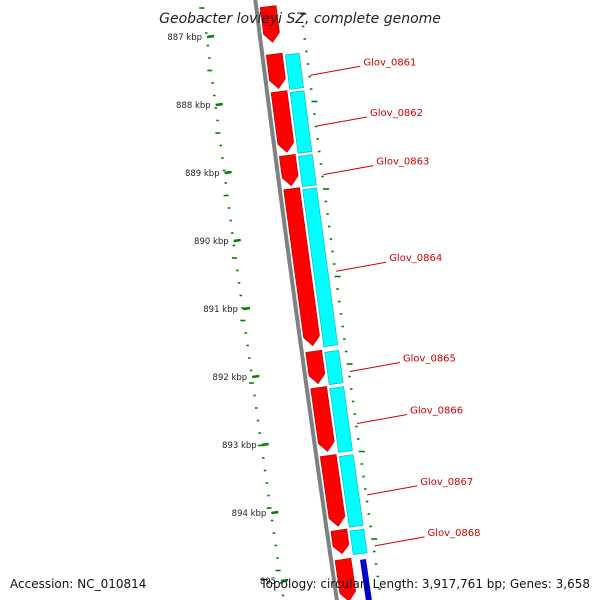  I want to click on scale-label: 892 kbp, so click(230, 378).